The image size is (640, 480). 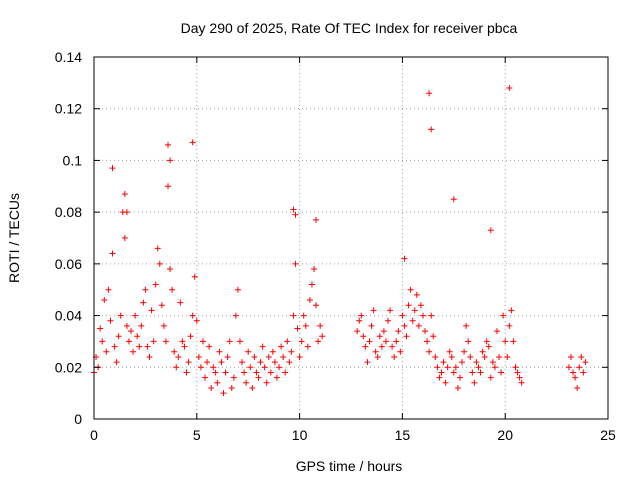 I want to click on x-tick-label: 15, so click(x=403, y=435).